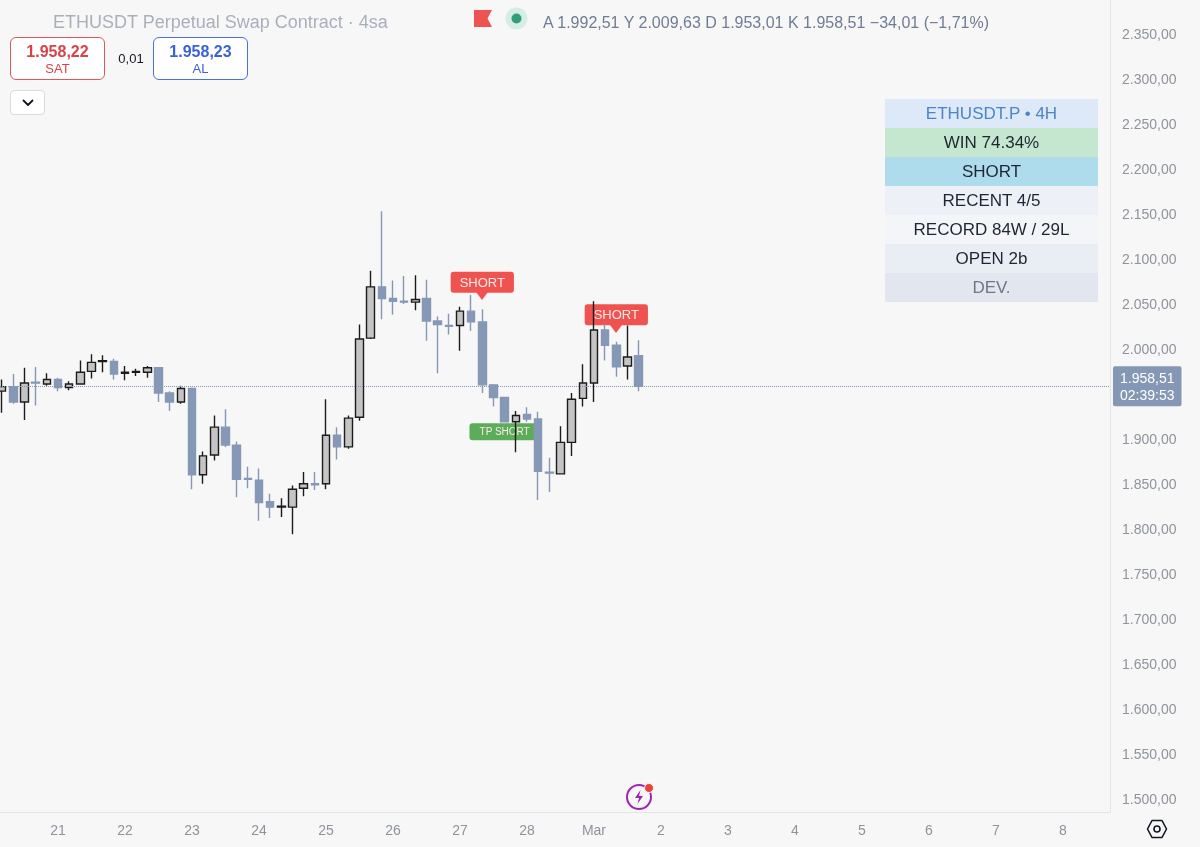  What do you see at coordinates (125, 830) in the screenshot?
I see `x-tick-label: 22` at bounding box center [125, 830].